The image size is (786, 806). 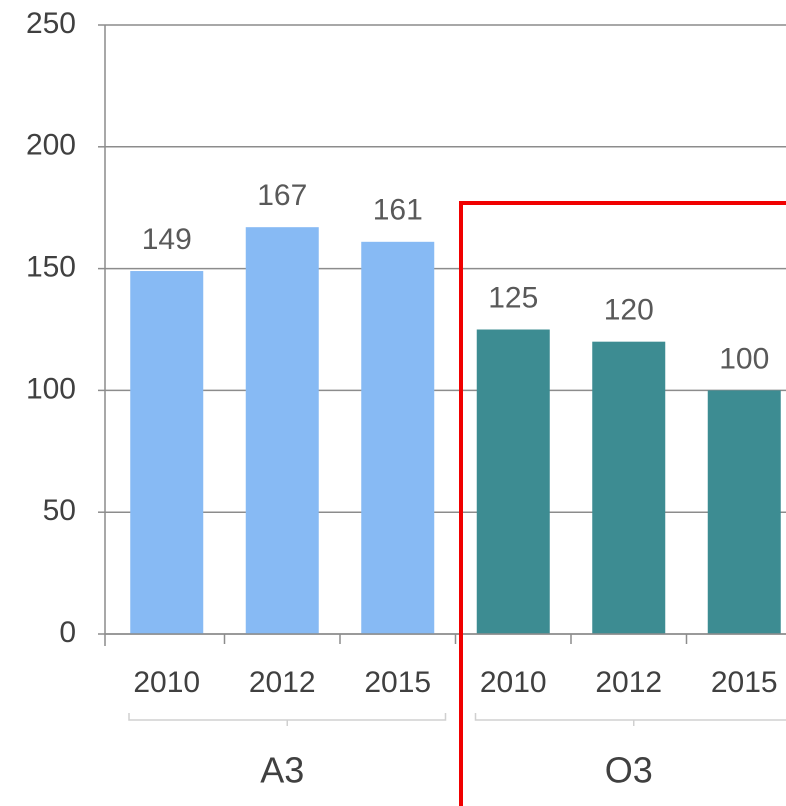 What do you see at coordinates (282, 770) in the screenshot?
I see `group-label: A3` at bounding box center [282, 770].